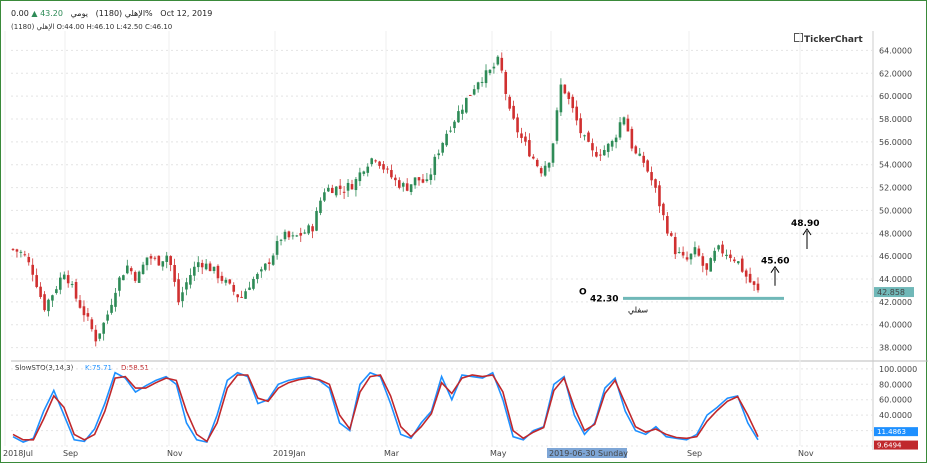 The height and width of the screenshot is (465, 929). What do you see at coordinates (895, 188) in the screenshot?
I see `price-tick-label: 52.0000` at bounding box center [895, 188].